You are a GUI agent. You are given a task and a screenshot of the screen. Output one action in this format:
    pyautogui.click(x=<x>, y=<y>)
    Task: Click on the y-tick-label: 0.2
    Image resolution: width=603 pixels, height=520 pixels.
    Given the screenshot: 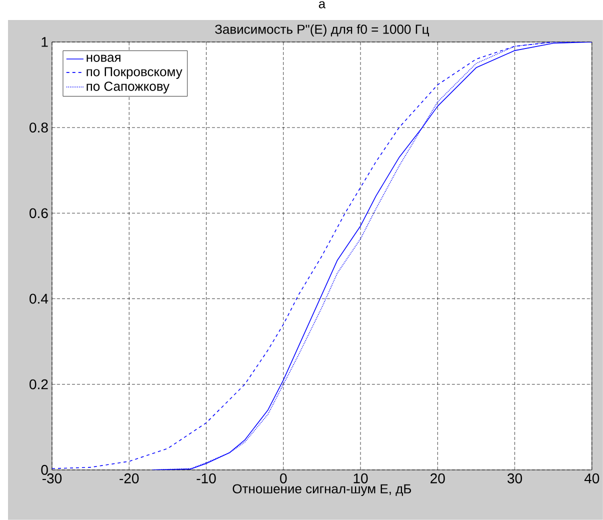 What is the action you would take?
    pyautogui.click(x=39, y=384)
    